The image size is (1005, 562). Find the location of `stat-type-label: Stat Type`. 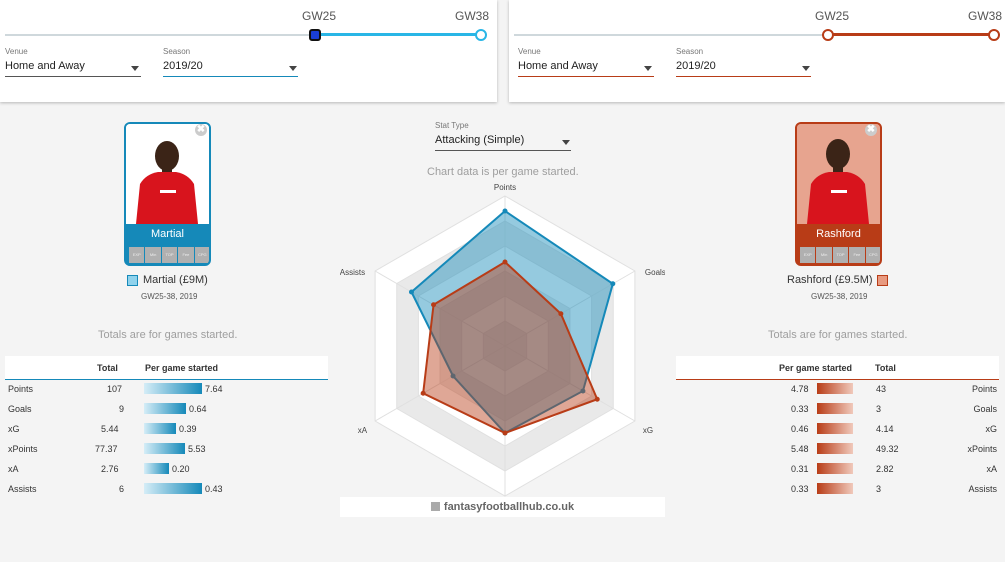

stat-type-label: Stat Type is located at coordinates (452, 125).